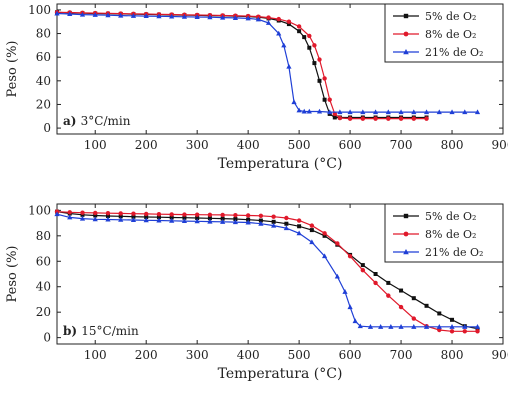 This screenshot has height=400, width=508. What do you see at coordinates (401, 355) in the screenshot?
I see `x-tick-label: 700` at bounding box center [401, 355].